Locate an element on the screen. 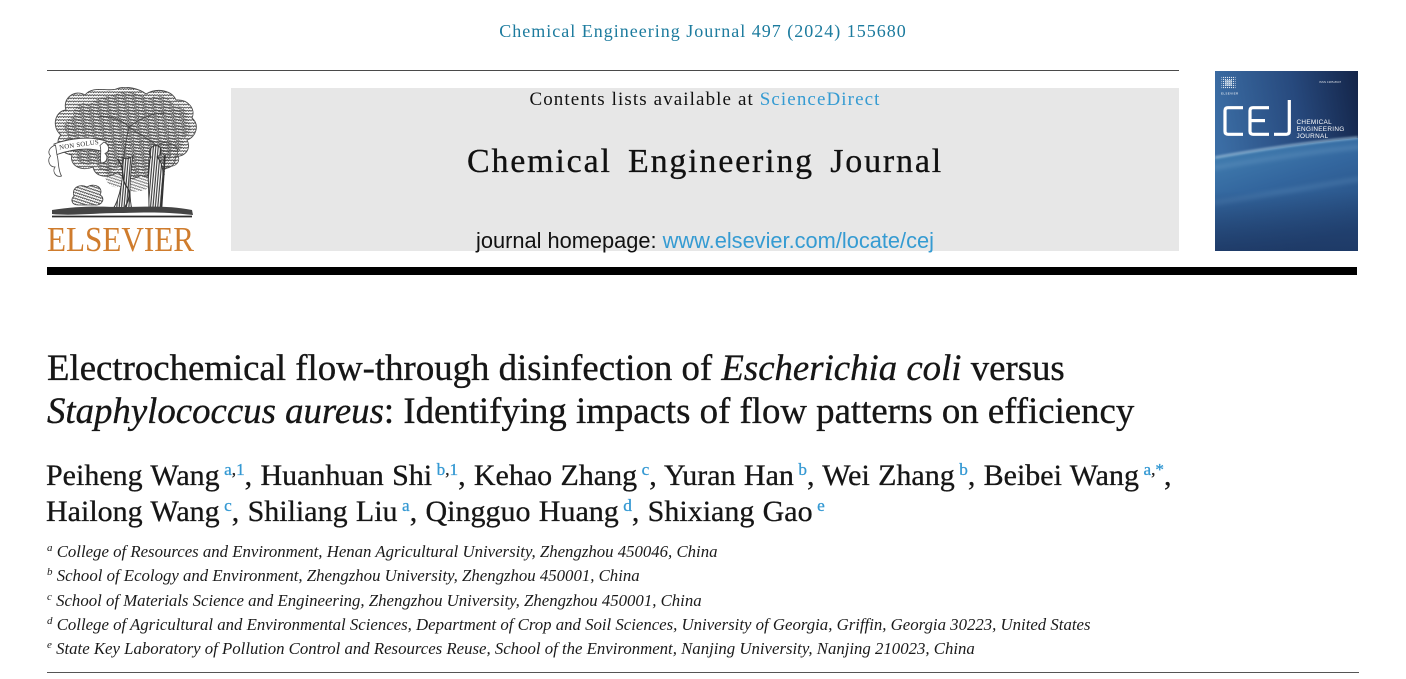 The height and width of the screenshot is (679, 1406). svg-text: ELSEVIER is located at coordinates (1230, 94).